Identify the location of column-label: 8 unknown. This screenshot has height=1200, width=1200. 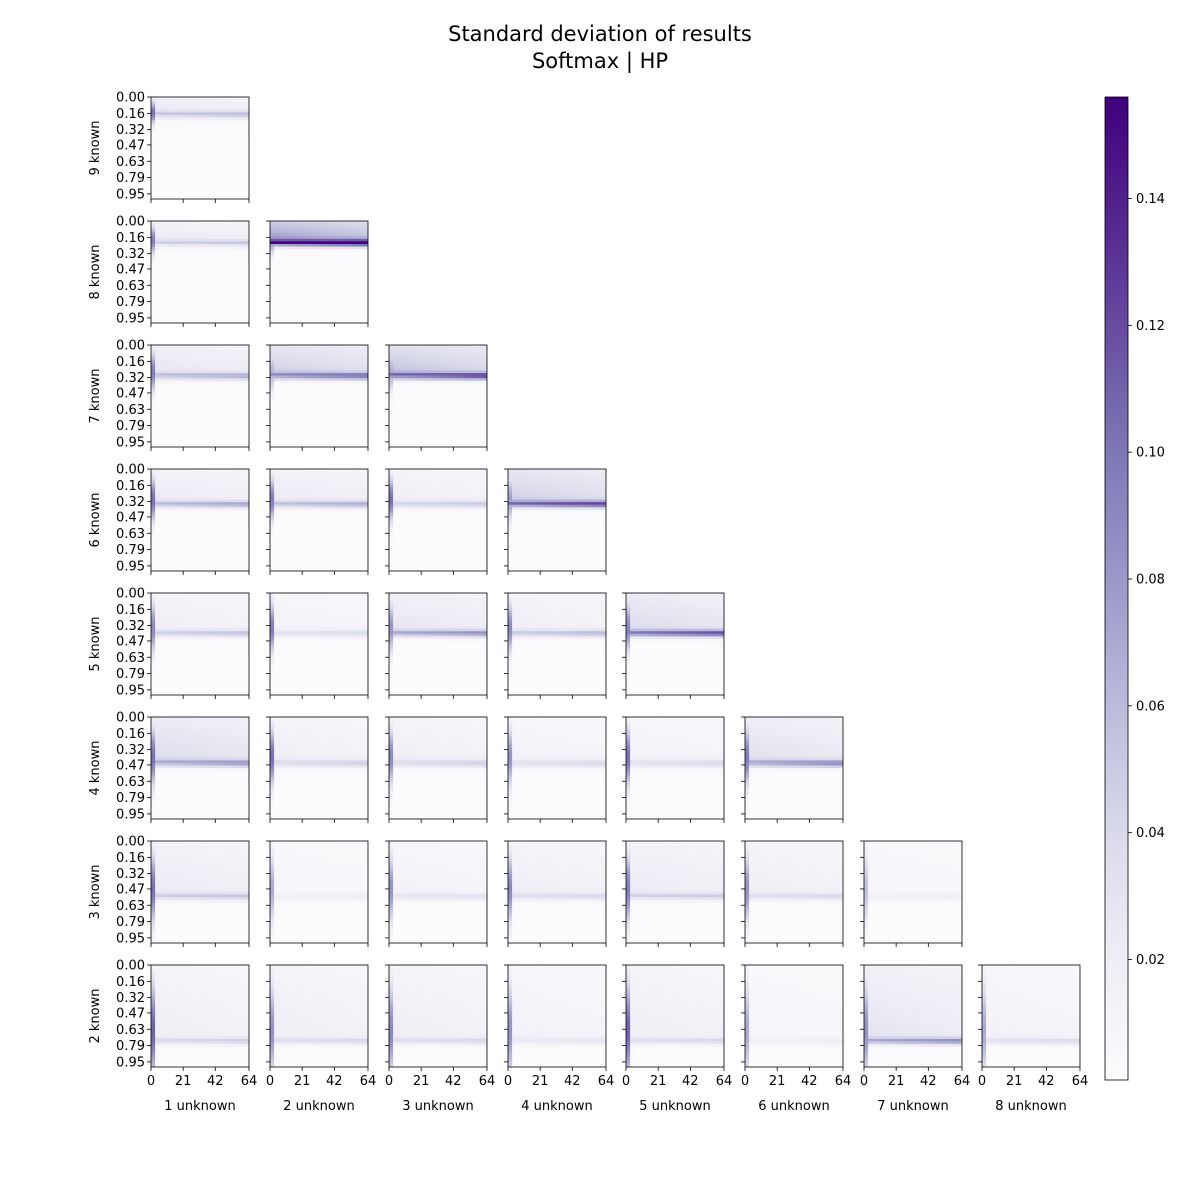
(1030, 1106).